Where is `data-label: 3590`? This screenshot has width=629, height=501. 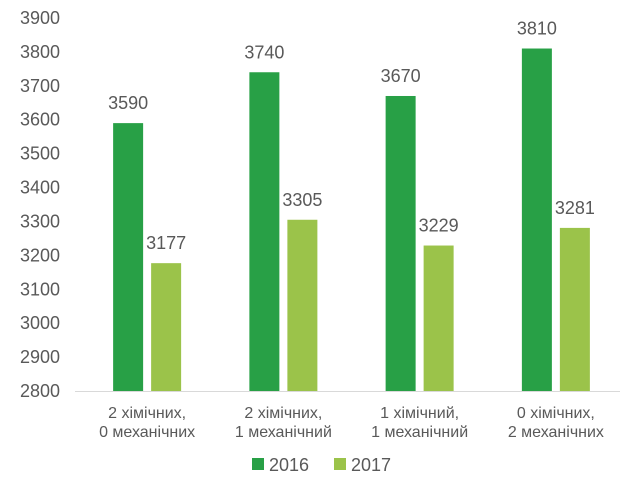
data-label: 3590 is located at coordinates (128, 103).